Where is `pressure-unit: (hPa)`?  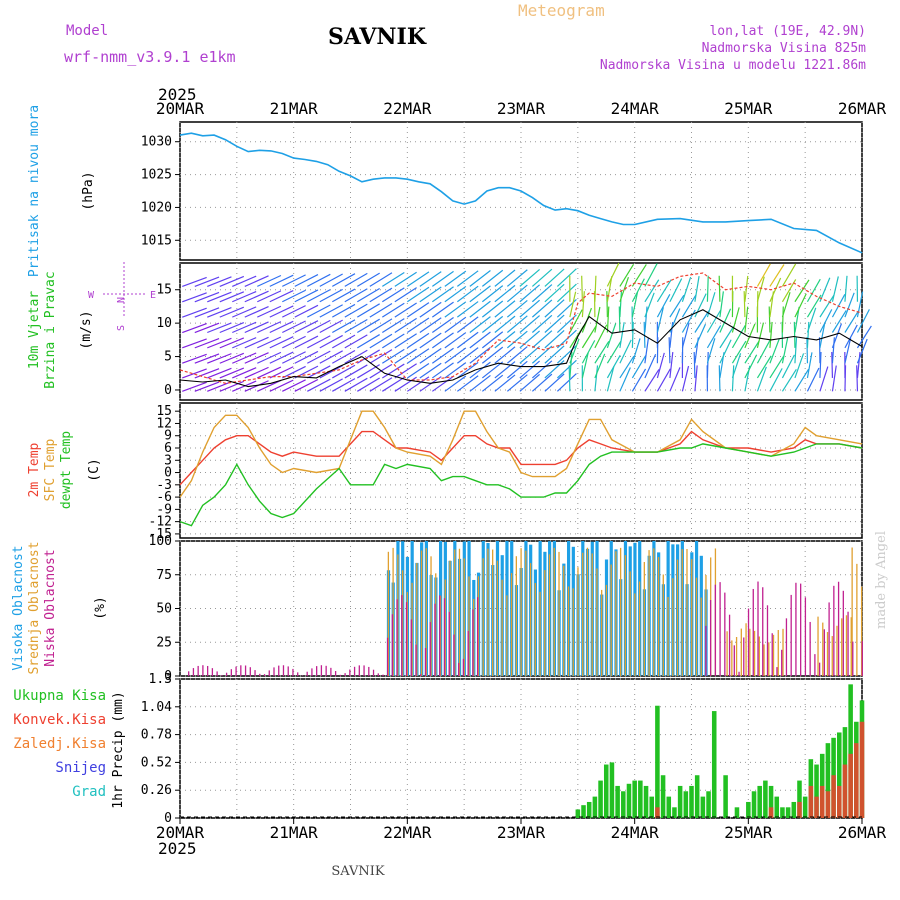 pressure-unit: (hPa) is located at coordinates (88, 190).